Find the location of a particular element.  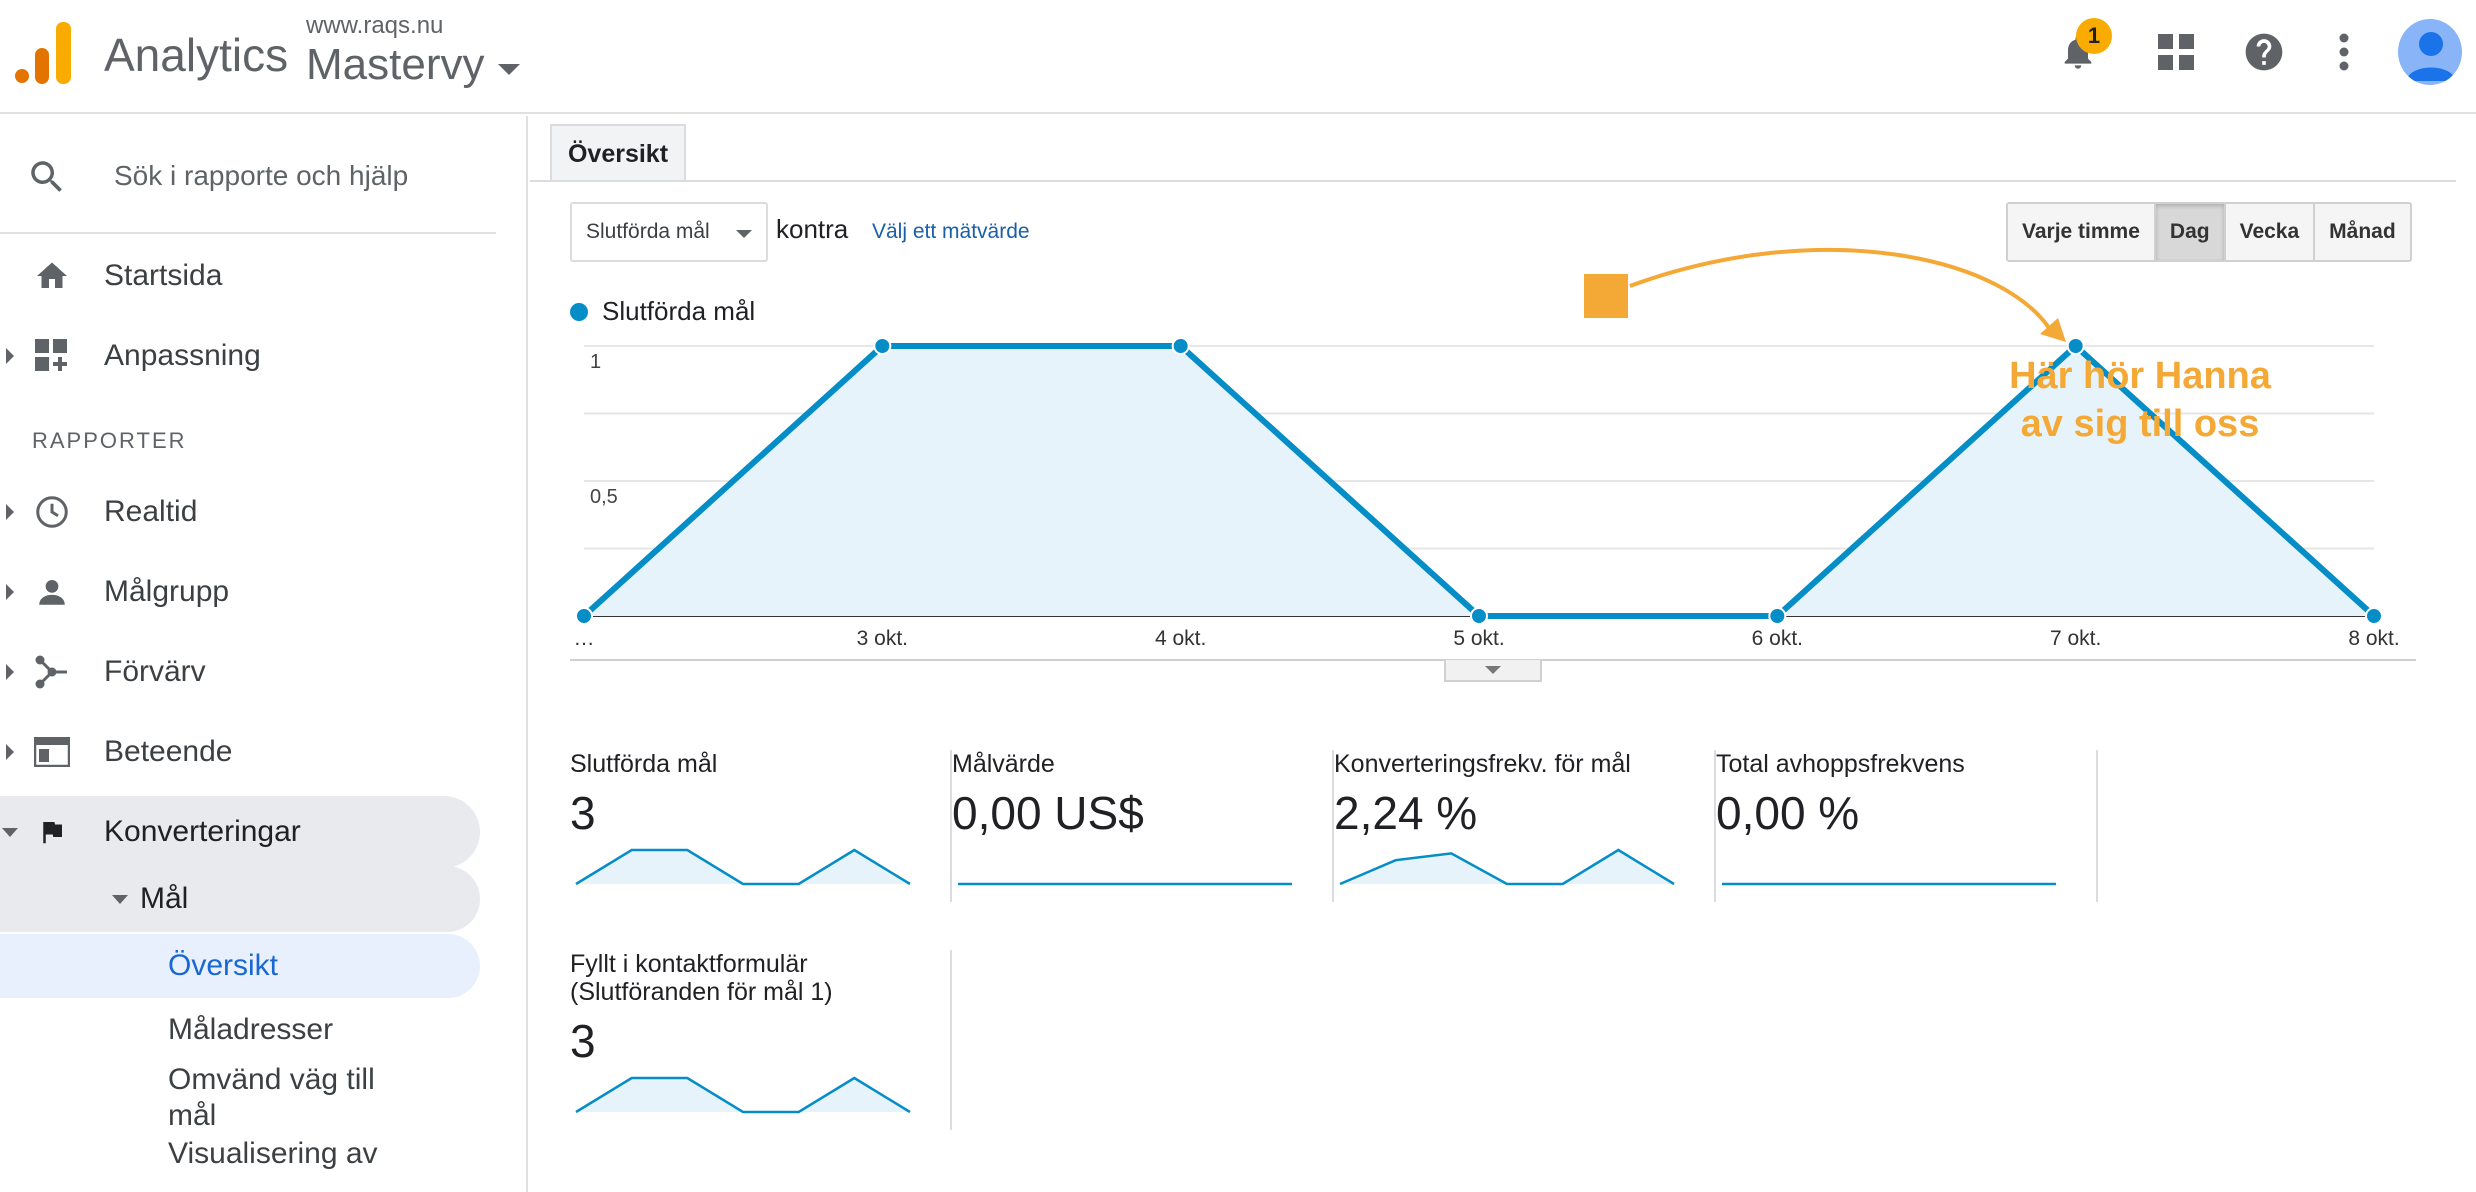

legend-dot is located at coordinates (579, 311).